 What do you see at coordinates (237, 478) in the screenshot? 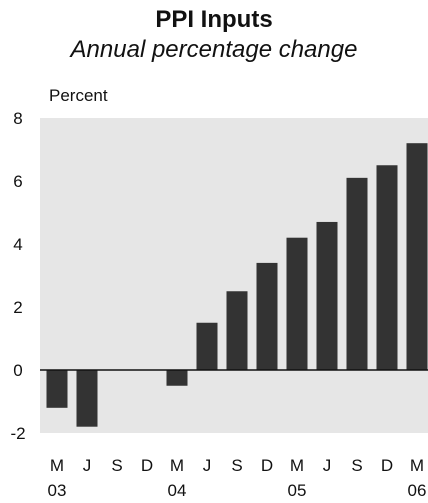
I see `x-tick-labels: M J S D M J S D M J S D M03 04 05 06` at bounding box center [237, 478].